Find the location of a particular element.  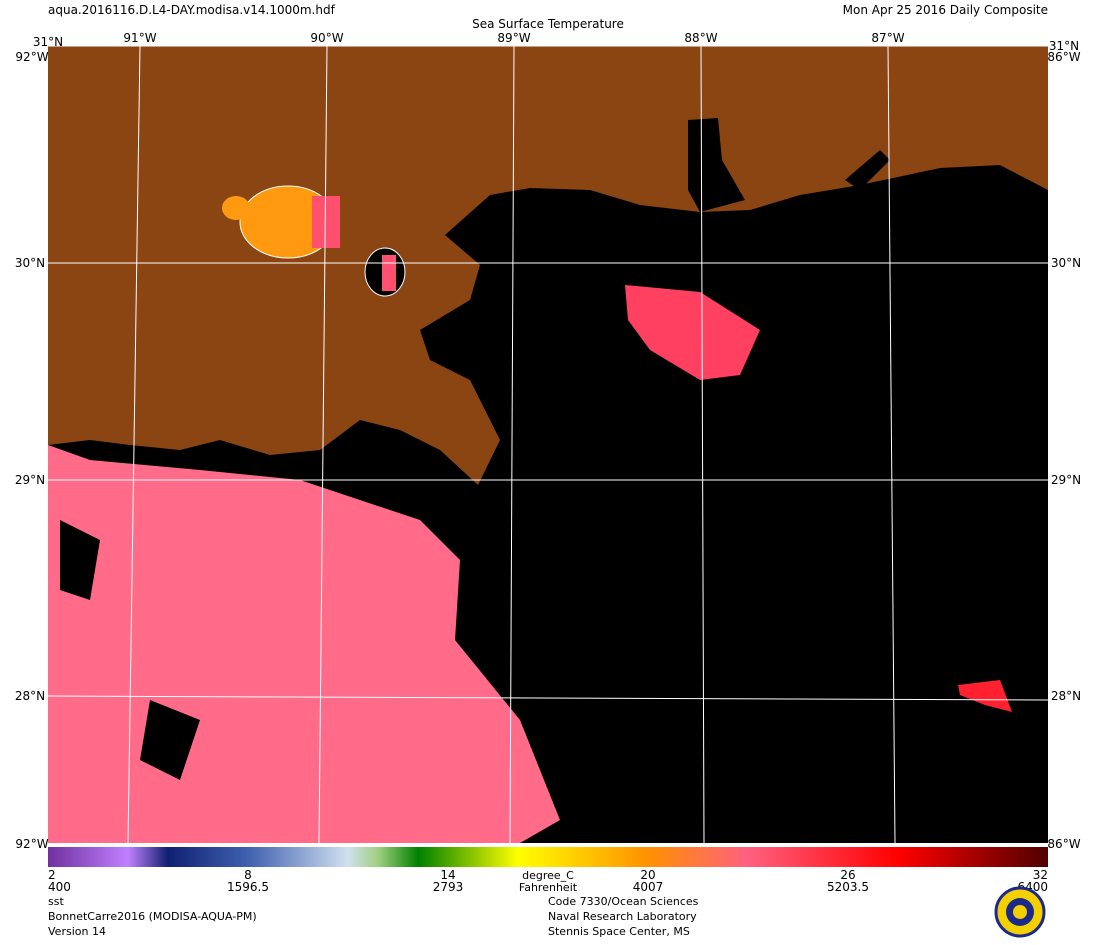

colorbar-label: 14 is located at coordinates (447, 875).